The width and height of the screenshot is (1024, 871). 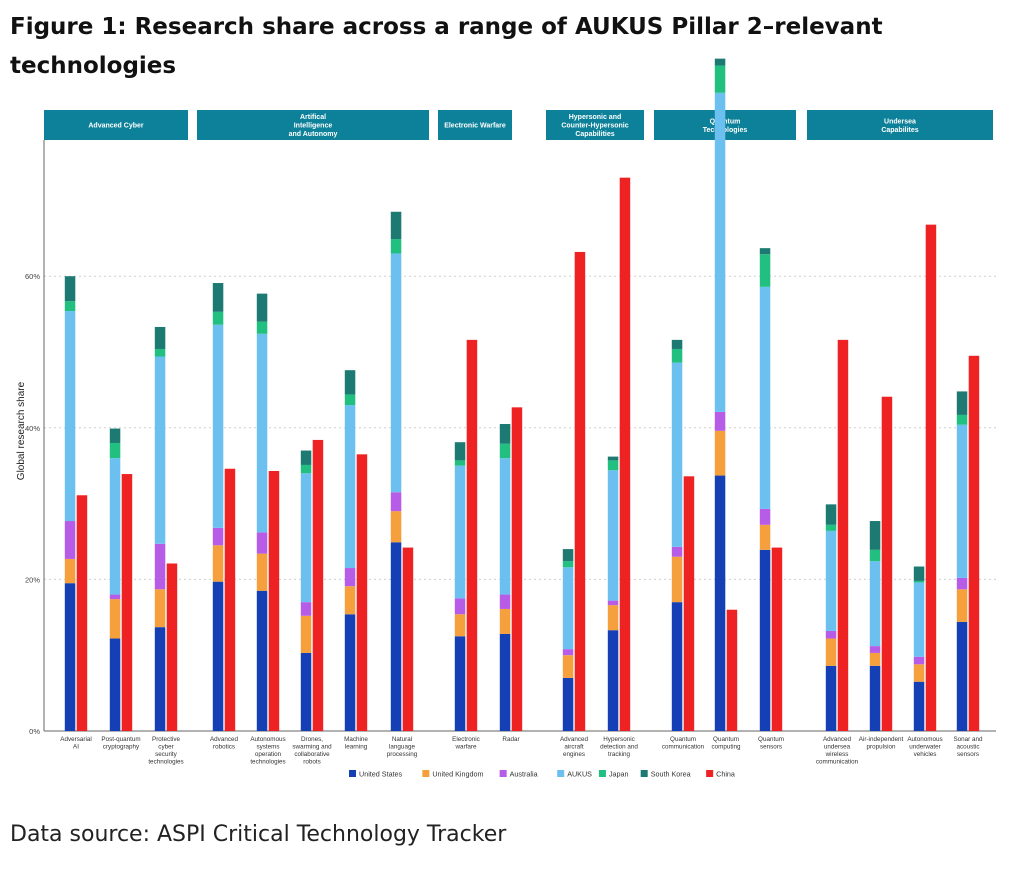 I want to click on bar-australia-air-independent-propulsion, so click(x=875, y=649).